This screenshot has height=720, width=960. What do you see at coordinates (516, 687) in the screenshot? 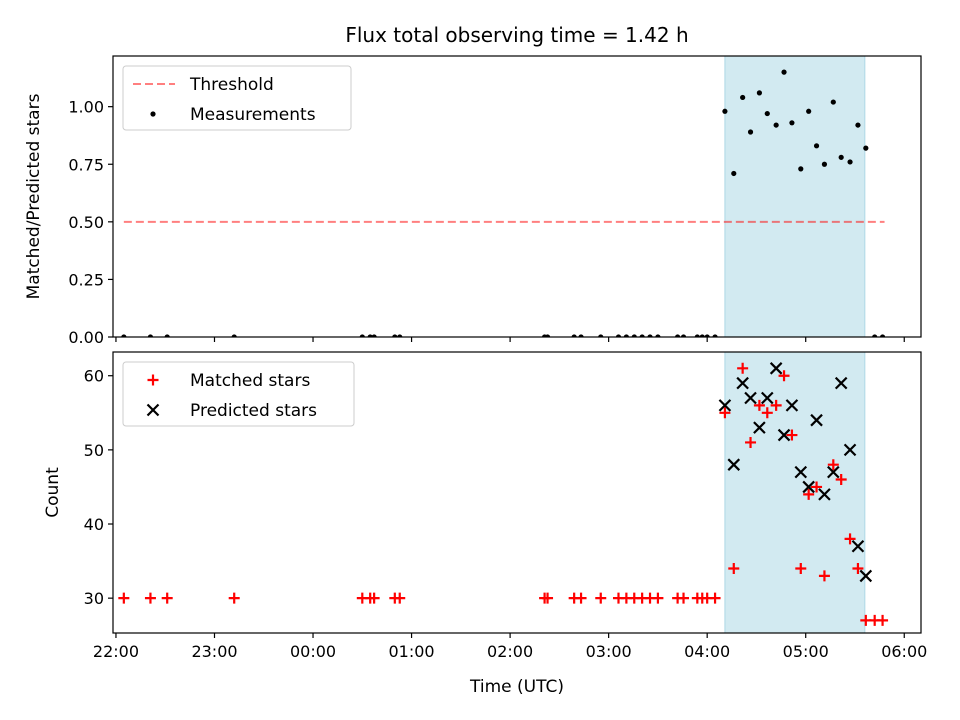
I see `x-axis-label: Time (UTC)` at bounding box center [516, 687].